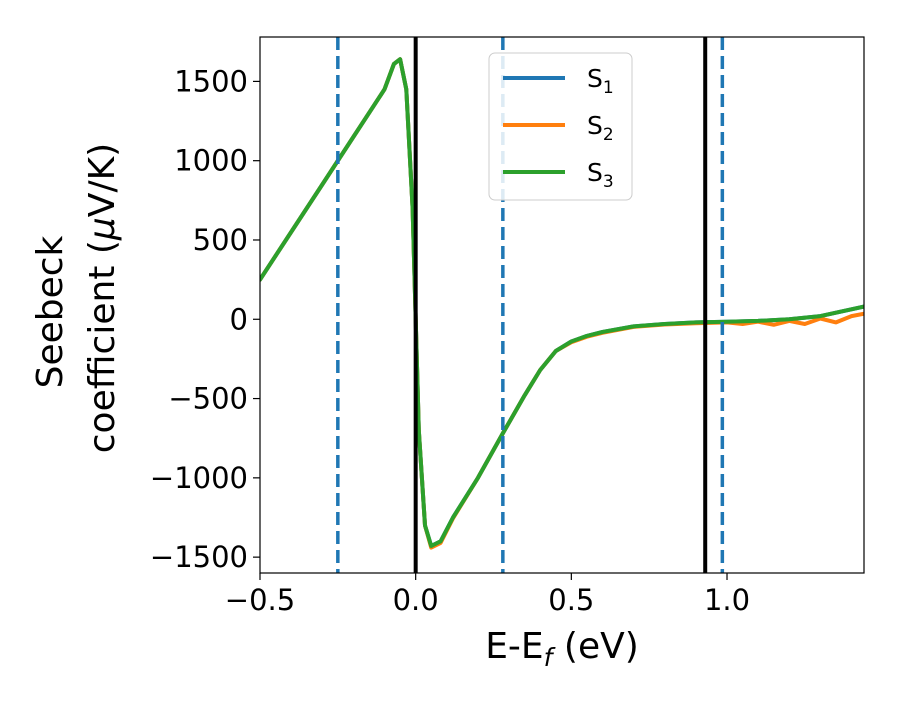  What do you see at coordinates (211, 161) in the screenshot?
I see `y-tick-label: 1000` at bounding box center [211, 161].